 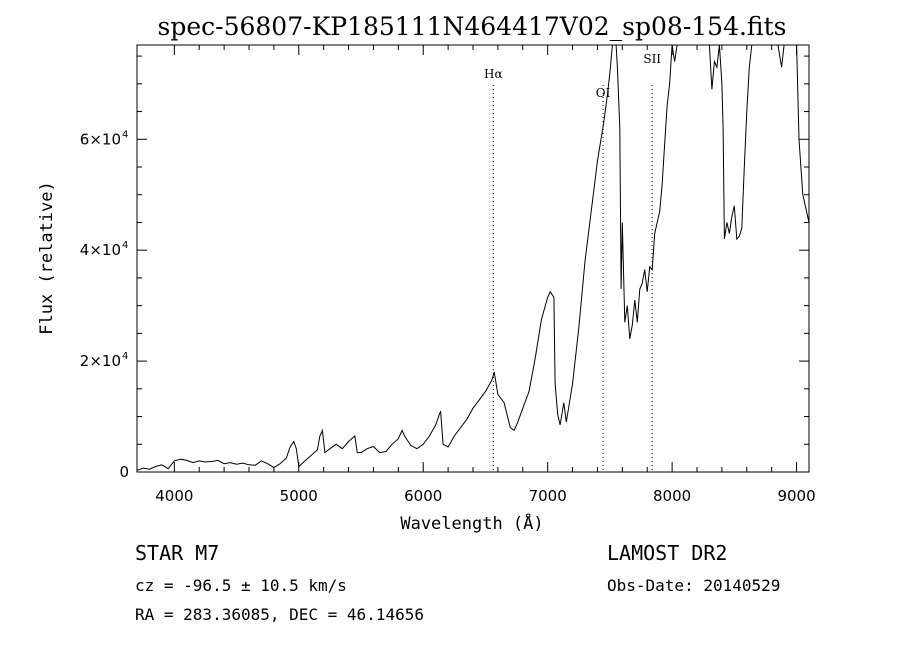 I want to click on redshift-velocity: cz = -96.5 ± 10.5 km/s, so click(x=241, y=585).